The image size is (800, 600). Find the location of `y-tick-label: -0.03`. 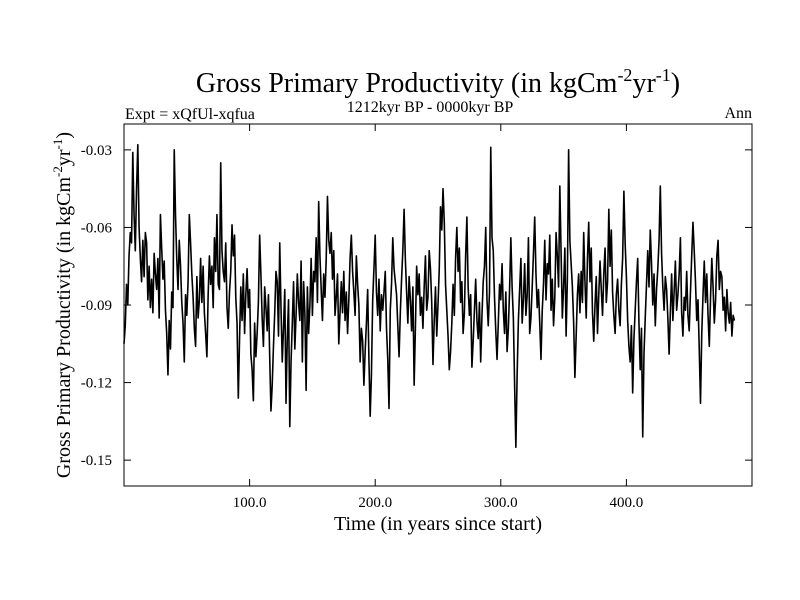

y-tick-label: -0.03 is located at coordinates (96, 151).